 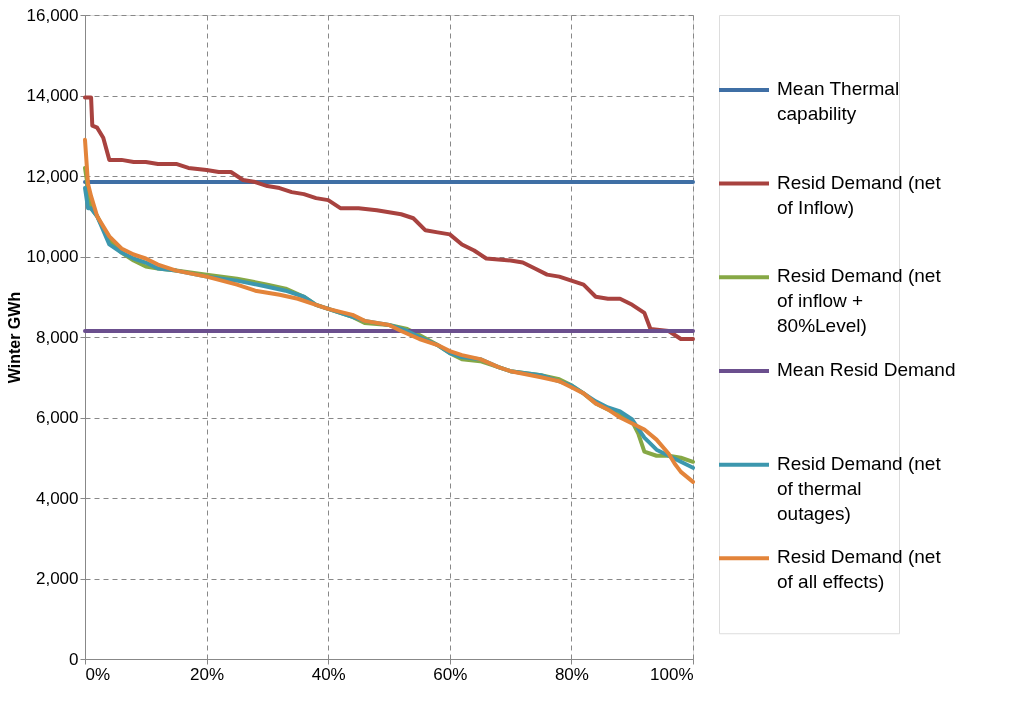 I want to click on y-axis-title: Winter GWh, so click(x=14, y=337).